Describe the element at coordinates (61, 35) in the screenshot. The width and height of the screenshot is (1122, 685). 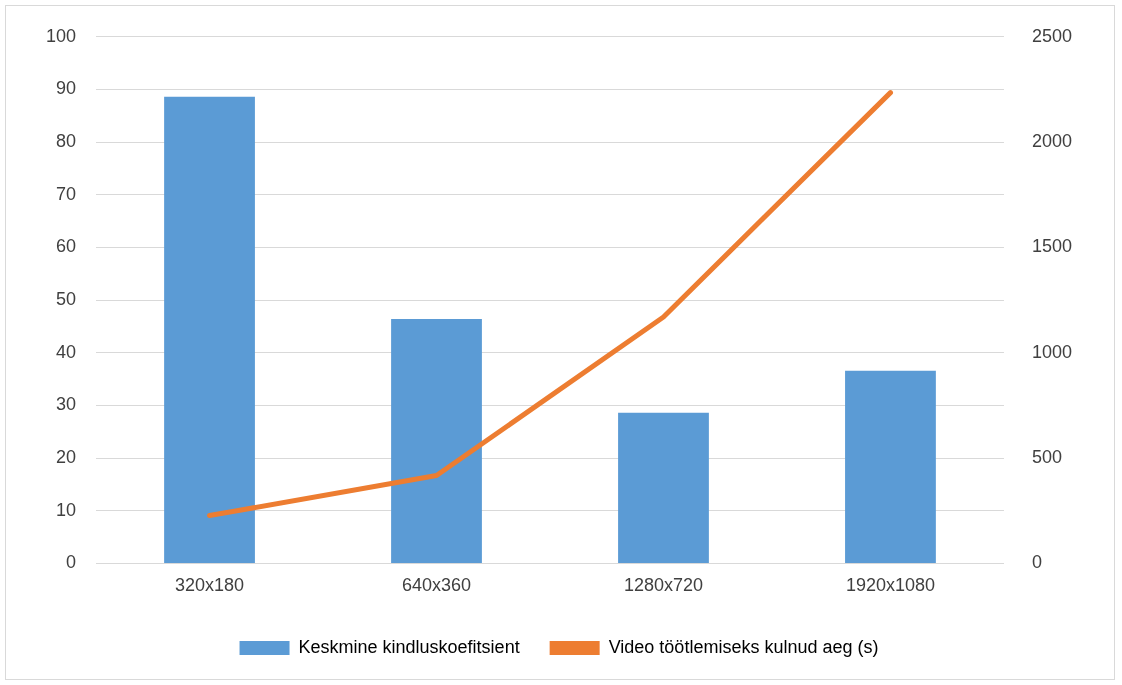
I see `y-tick-label: 100` at that location.